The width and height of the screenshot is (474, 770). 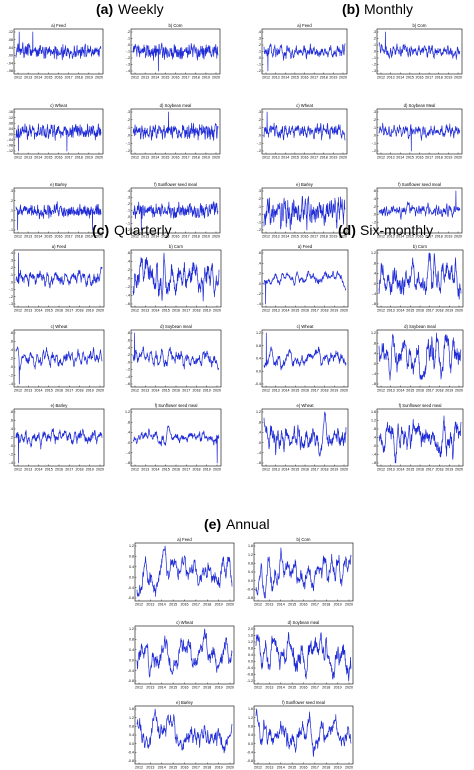 What do you see at coordinates (10, 40) in the screenshot?
I see `y-tick-label: .08` at bounding box center [10, 40].